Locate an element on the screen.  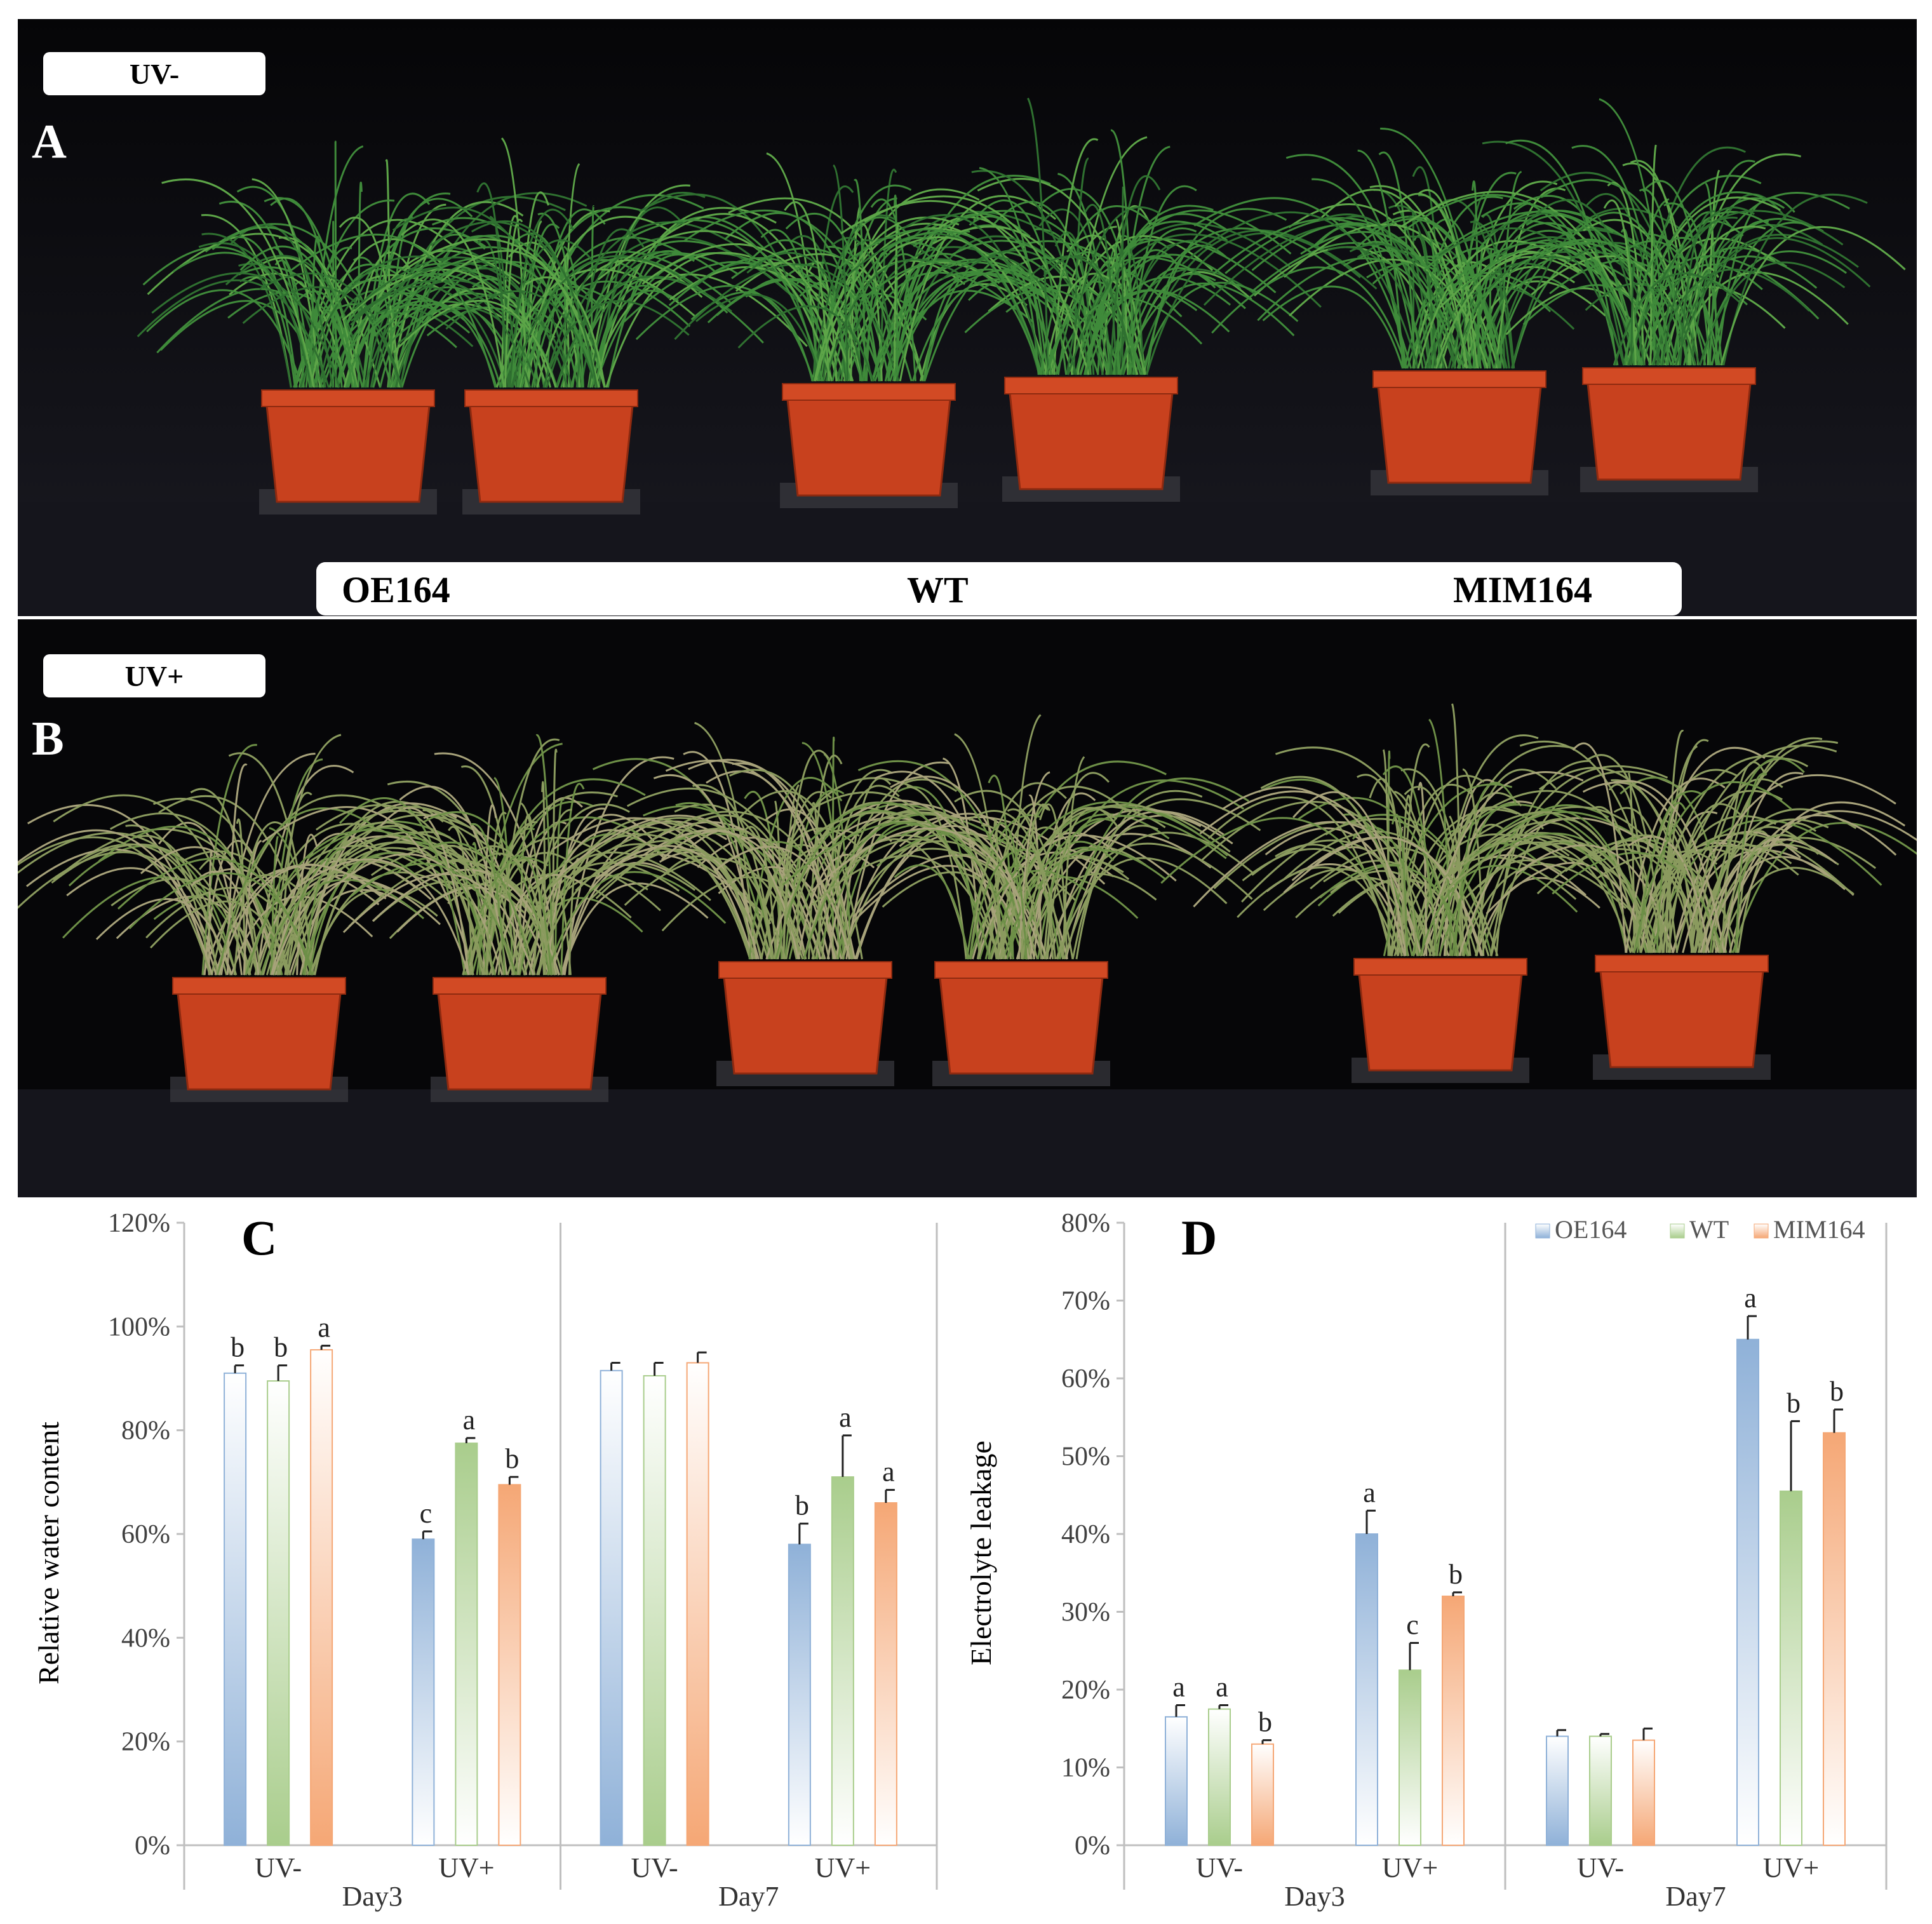
panel-letter-b: B is located at coordinates (48, 738).